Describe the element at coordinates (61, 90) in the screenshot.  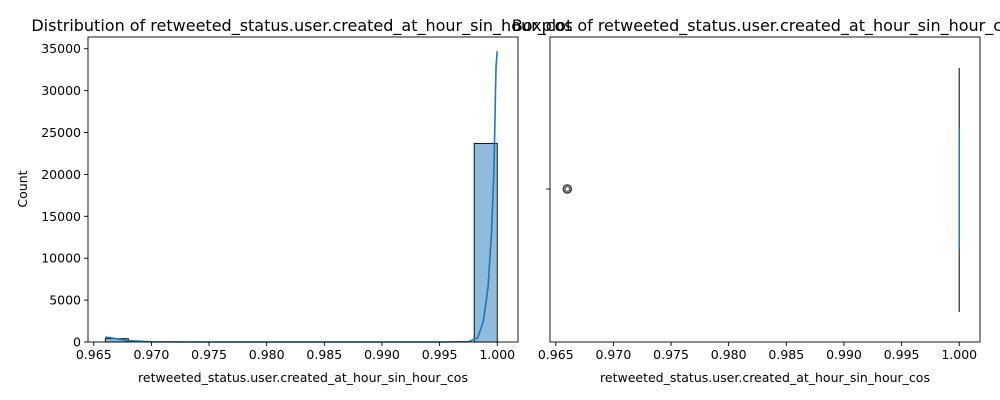
I see `y-tick-label: 30000` at that location.